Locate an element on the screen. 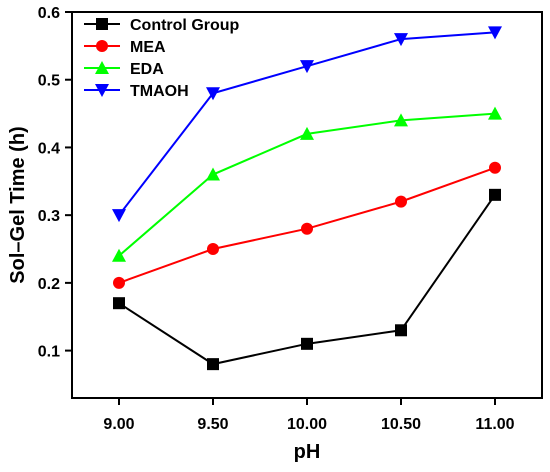  y-axis-title: Sol–Gel Time (h) is located at coordinates (18, 204).